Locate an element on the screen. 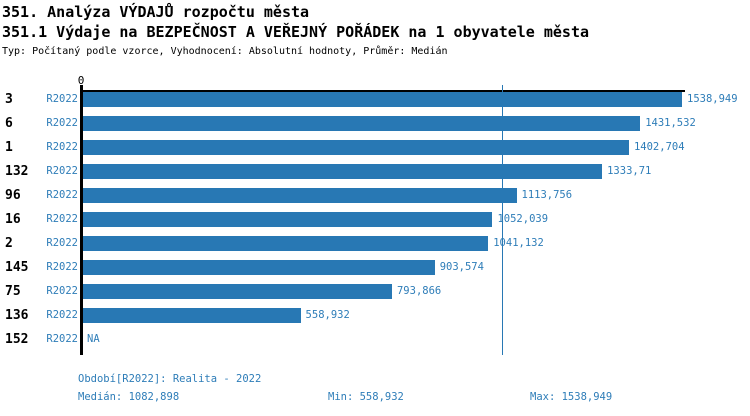 This screenshot has width=750, height=416. table-row: 96 R2022 1113,756 is located at coordinates (375, 195).